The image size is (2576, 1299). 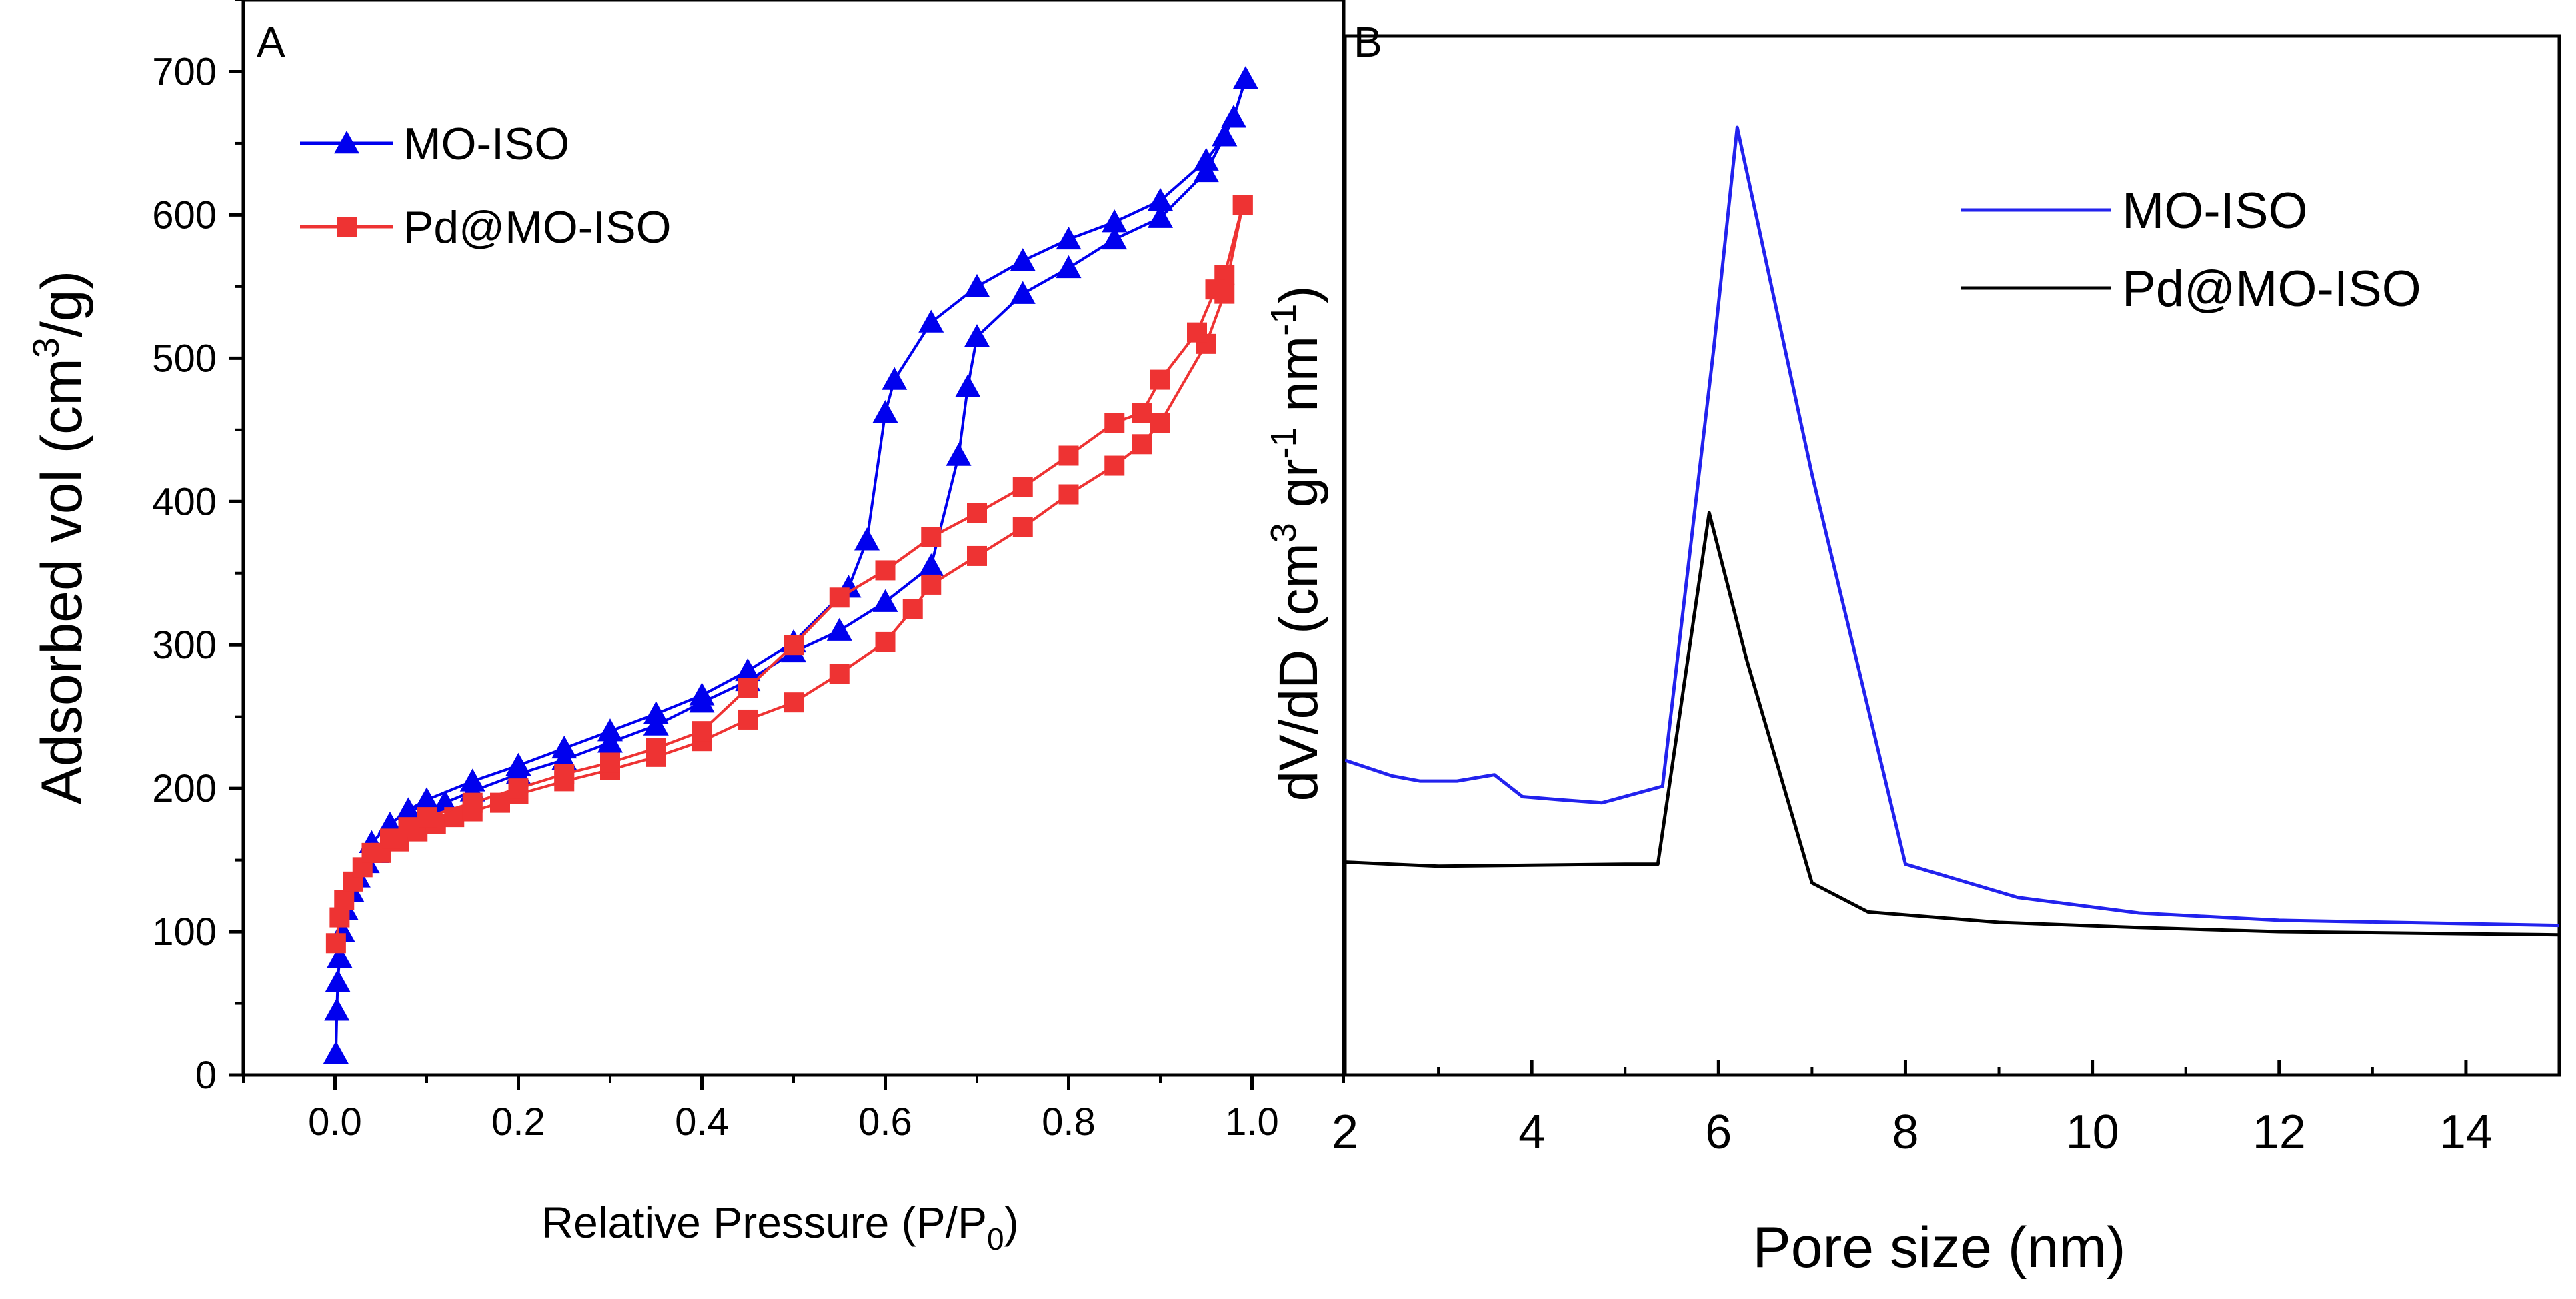 What do you see at coordinates (1284, 533) in the screenshot?
I see `panel-b-y-axis-title-sup1: 3` at bounding box center [1284, 533].